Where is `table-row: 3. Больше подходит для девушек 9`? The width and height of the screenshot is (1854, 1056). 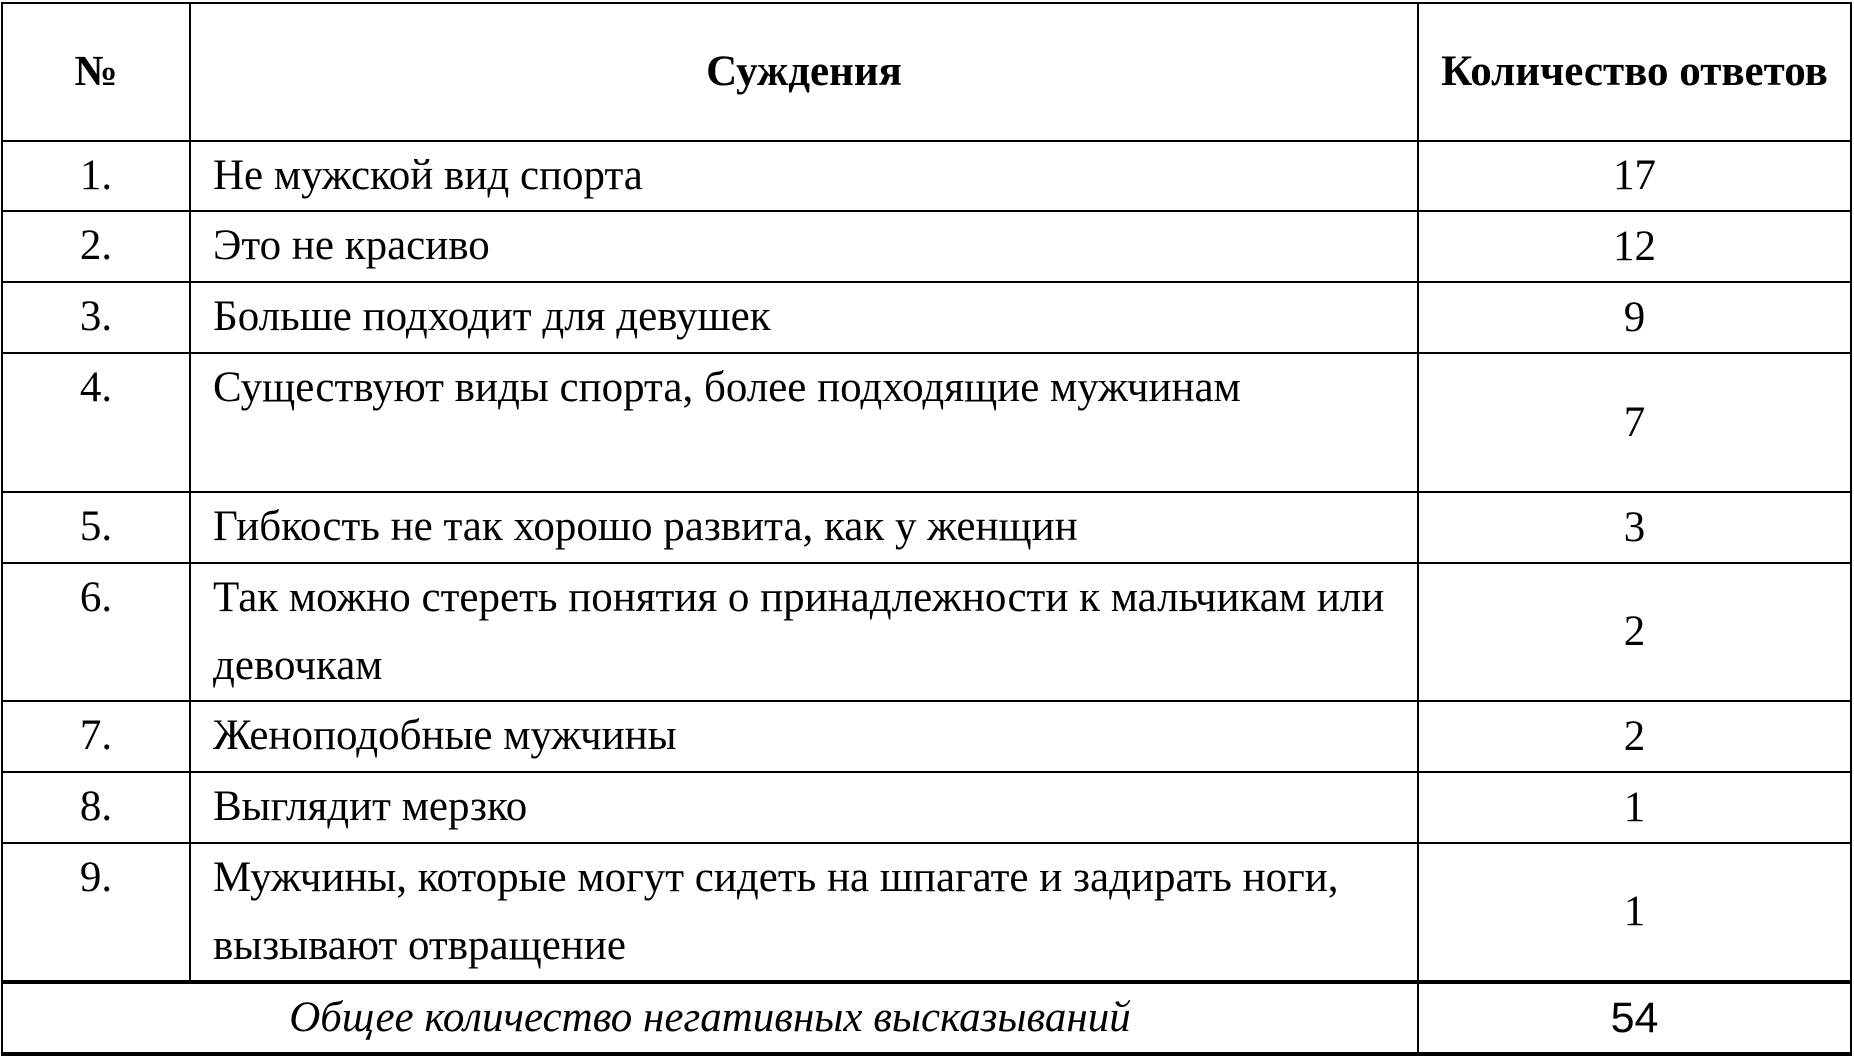
table-row: 3. Больше подходит для девушек 9 is located at coordinates (926, 317).